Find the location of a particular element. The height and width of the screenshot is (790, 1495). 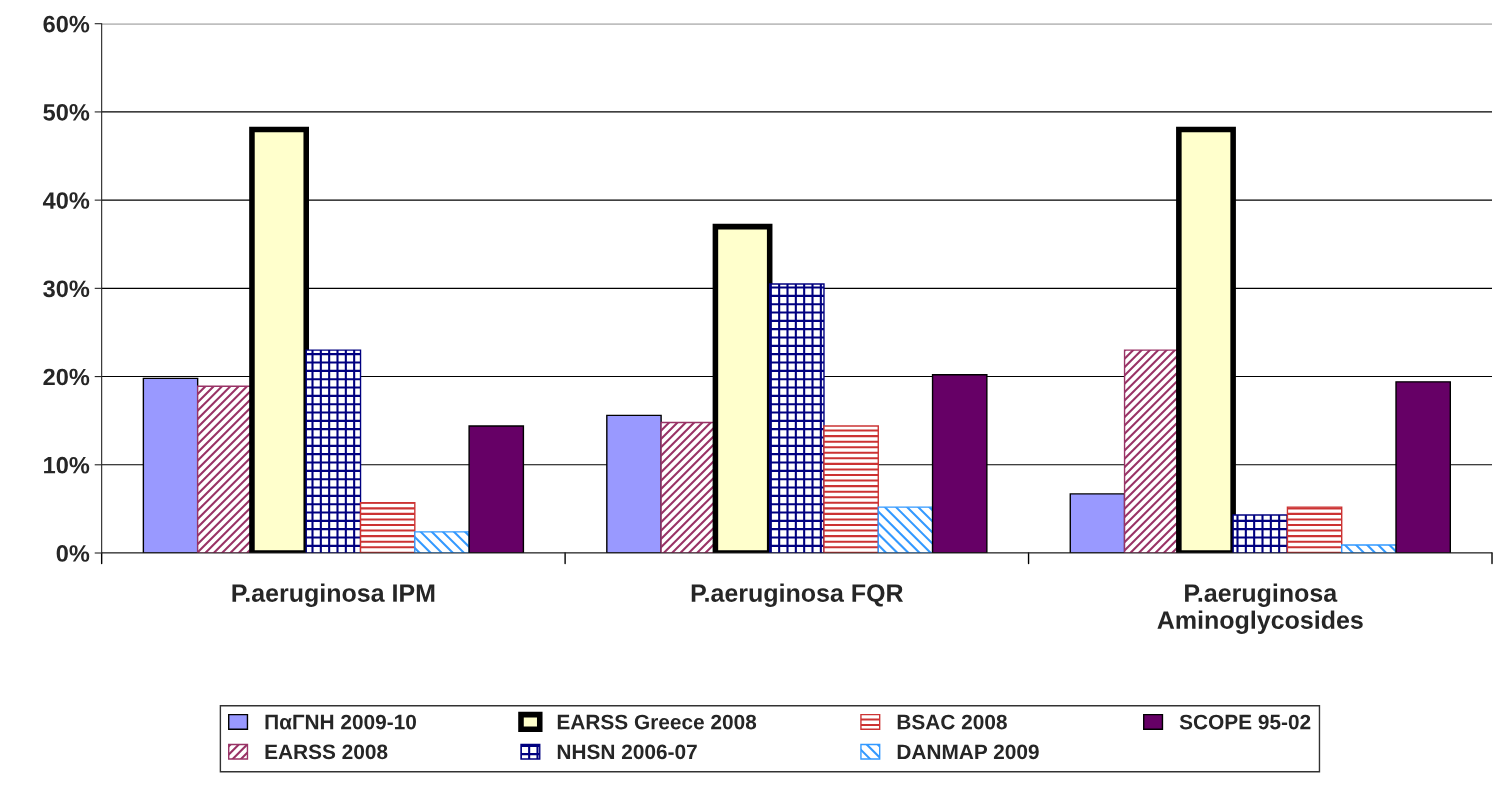

y-tick-label: 50% is located at coordinates (66, 112).